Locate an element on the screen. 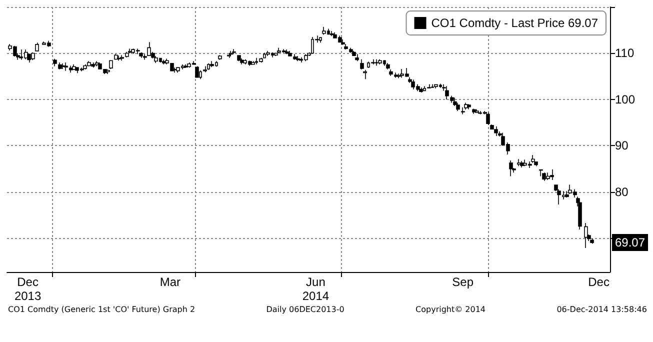  y-tick-label: 90 is located at coordinates (622, 145).